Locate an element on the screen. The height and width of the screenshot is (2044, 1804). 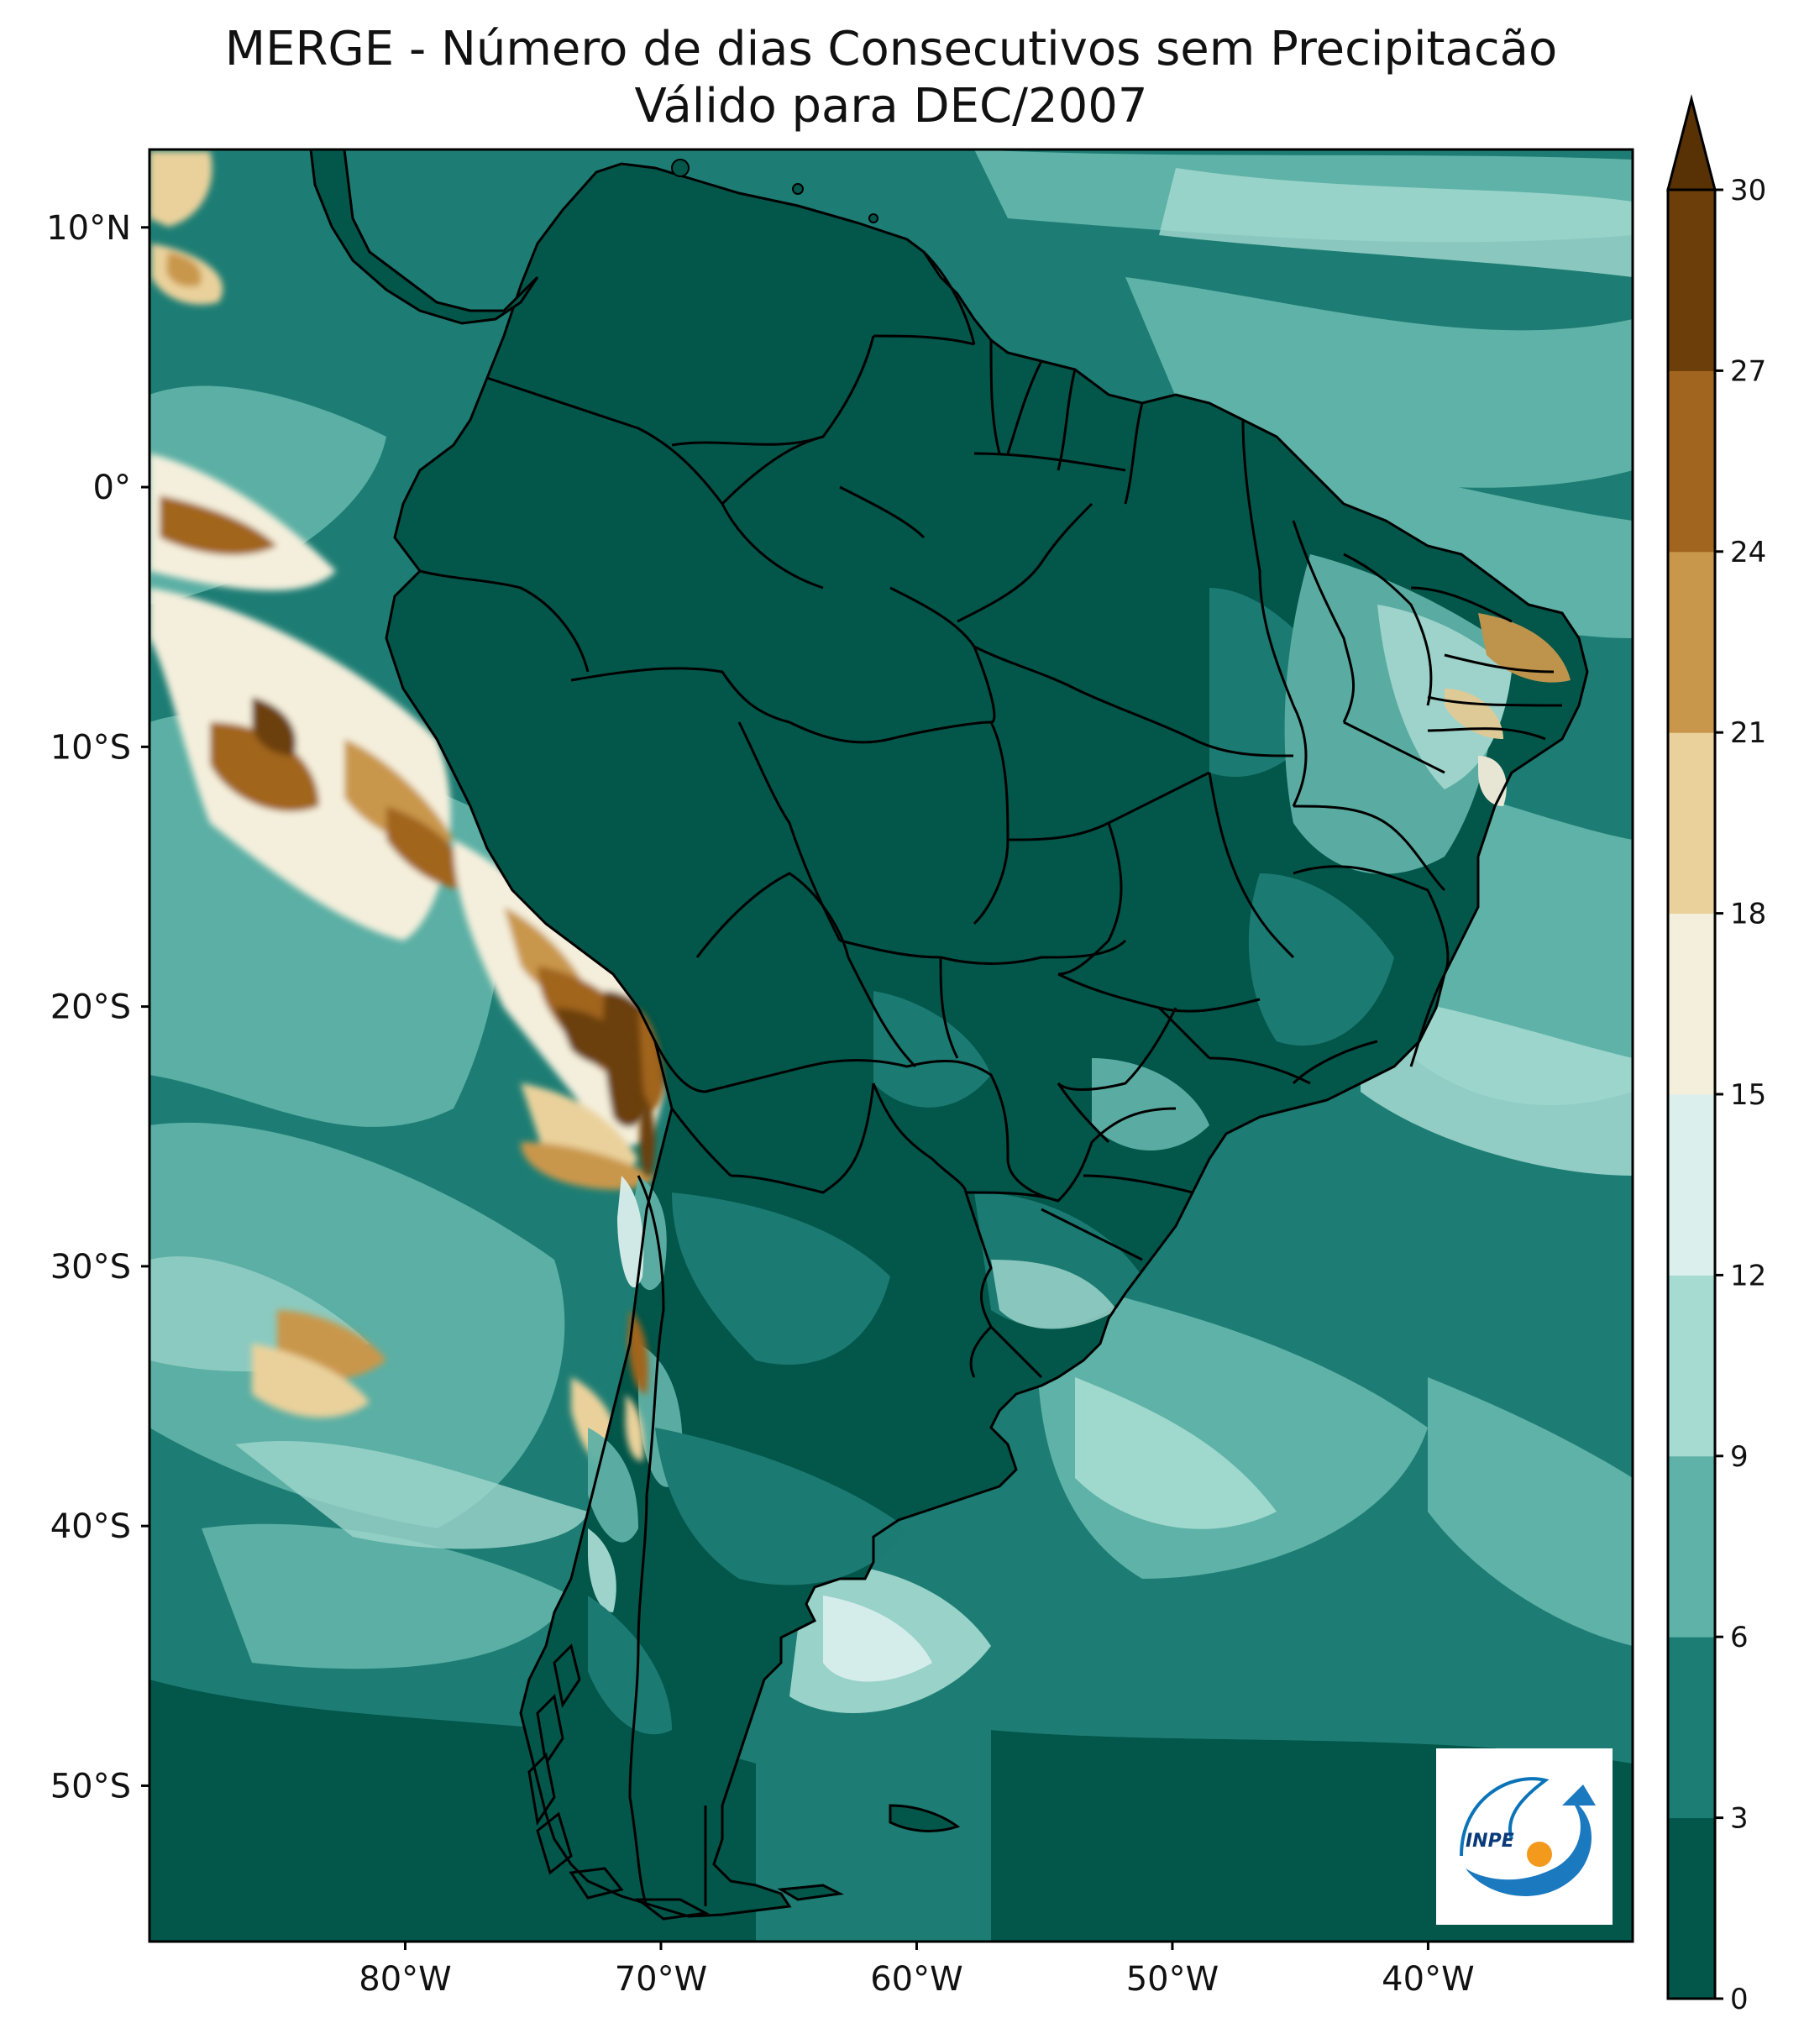
lat-tick-label: 10°N is located at coordinates (88, 228).